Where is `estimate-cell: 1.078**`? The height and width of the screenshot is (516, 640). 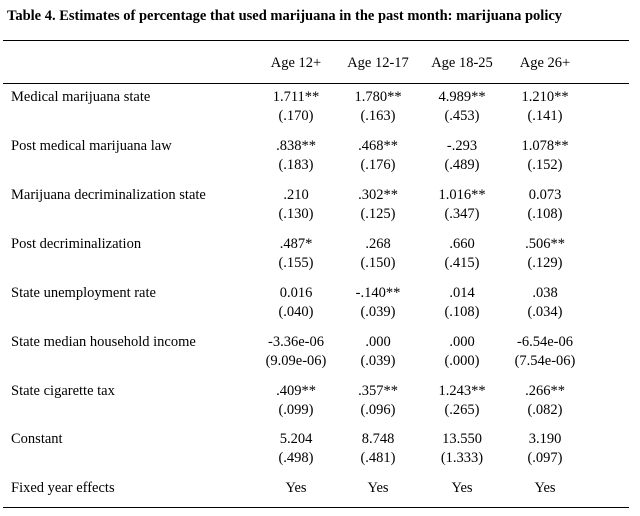 estimate-cell: 1.078** is located at coordinates (545, 146).